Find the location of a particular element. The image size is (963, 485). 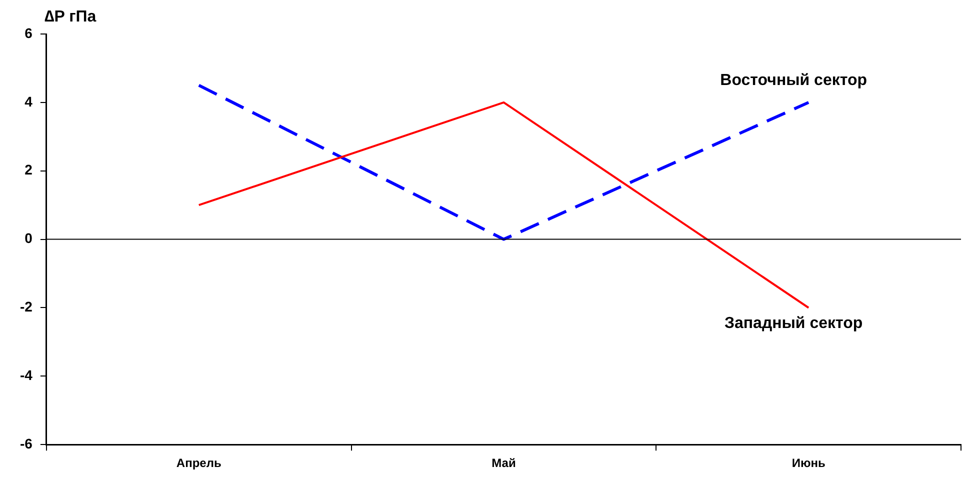

y-tick-label: 0 is located at coordinates (28, 238).